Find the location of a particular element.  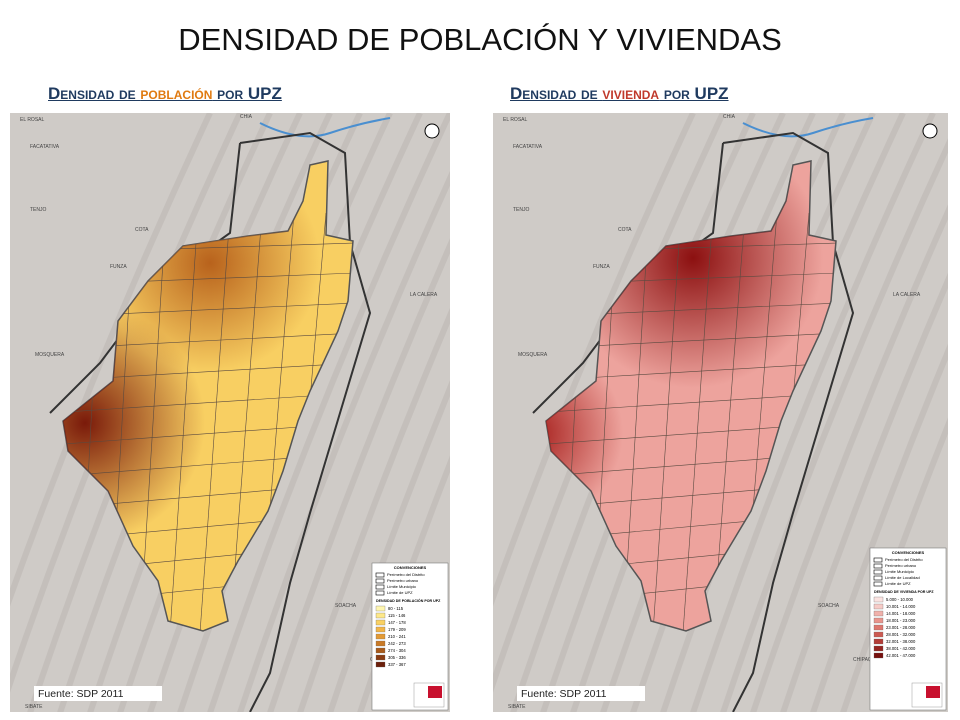

legend-class: 115 - 146 is located at coordinates (397, 615).